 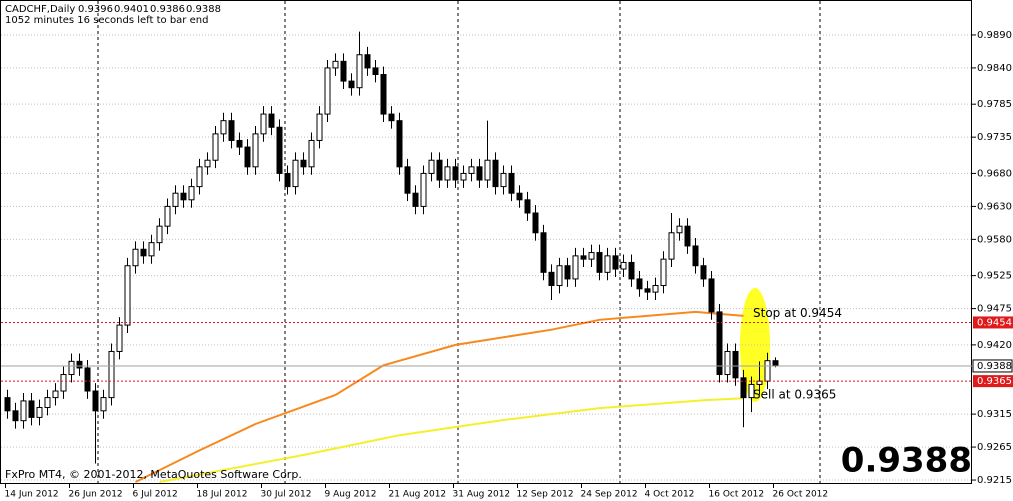 What do you see at coordinates (994, 206) in the screenshot?
I see `y-tick-label: 0.9630` at bounding box center [994, 206].